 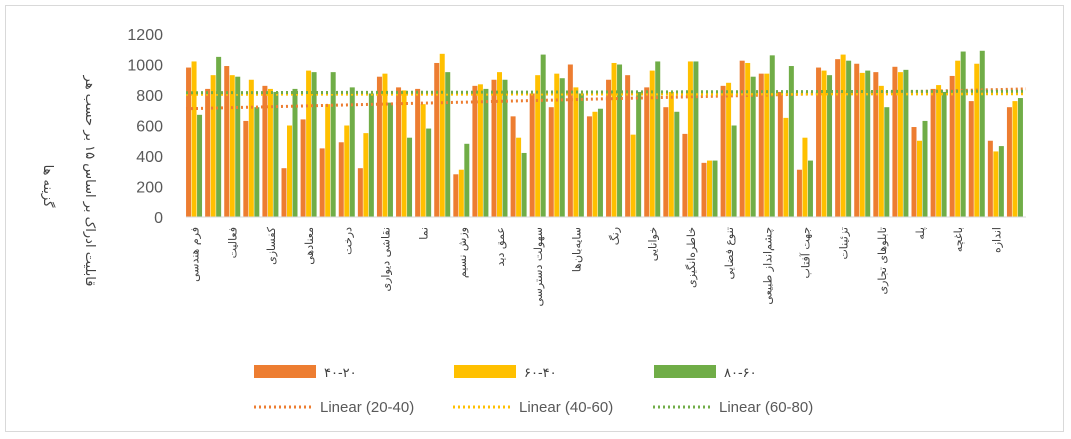 I want to click on x-tick-label: کفسازی, so click(x=271, y=245).